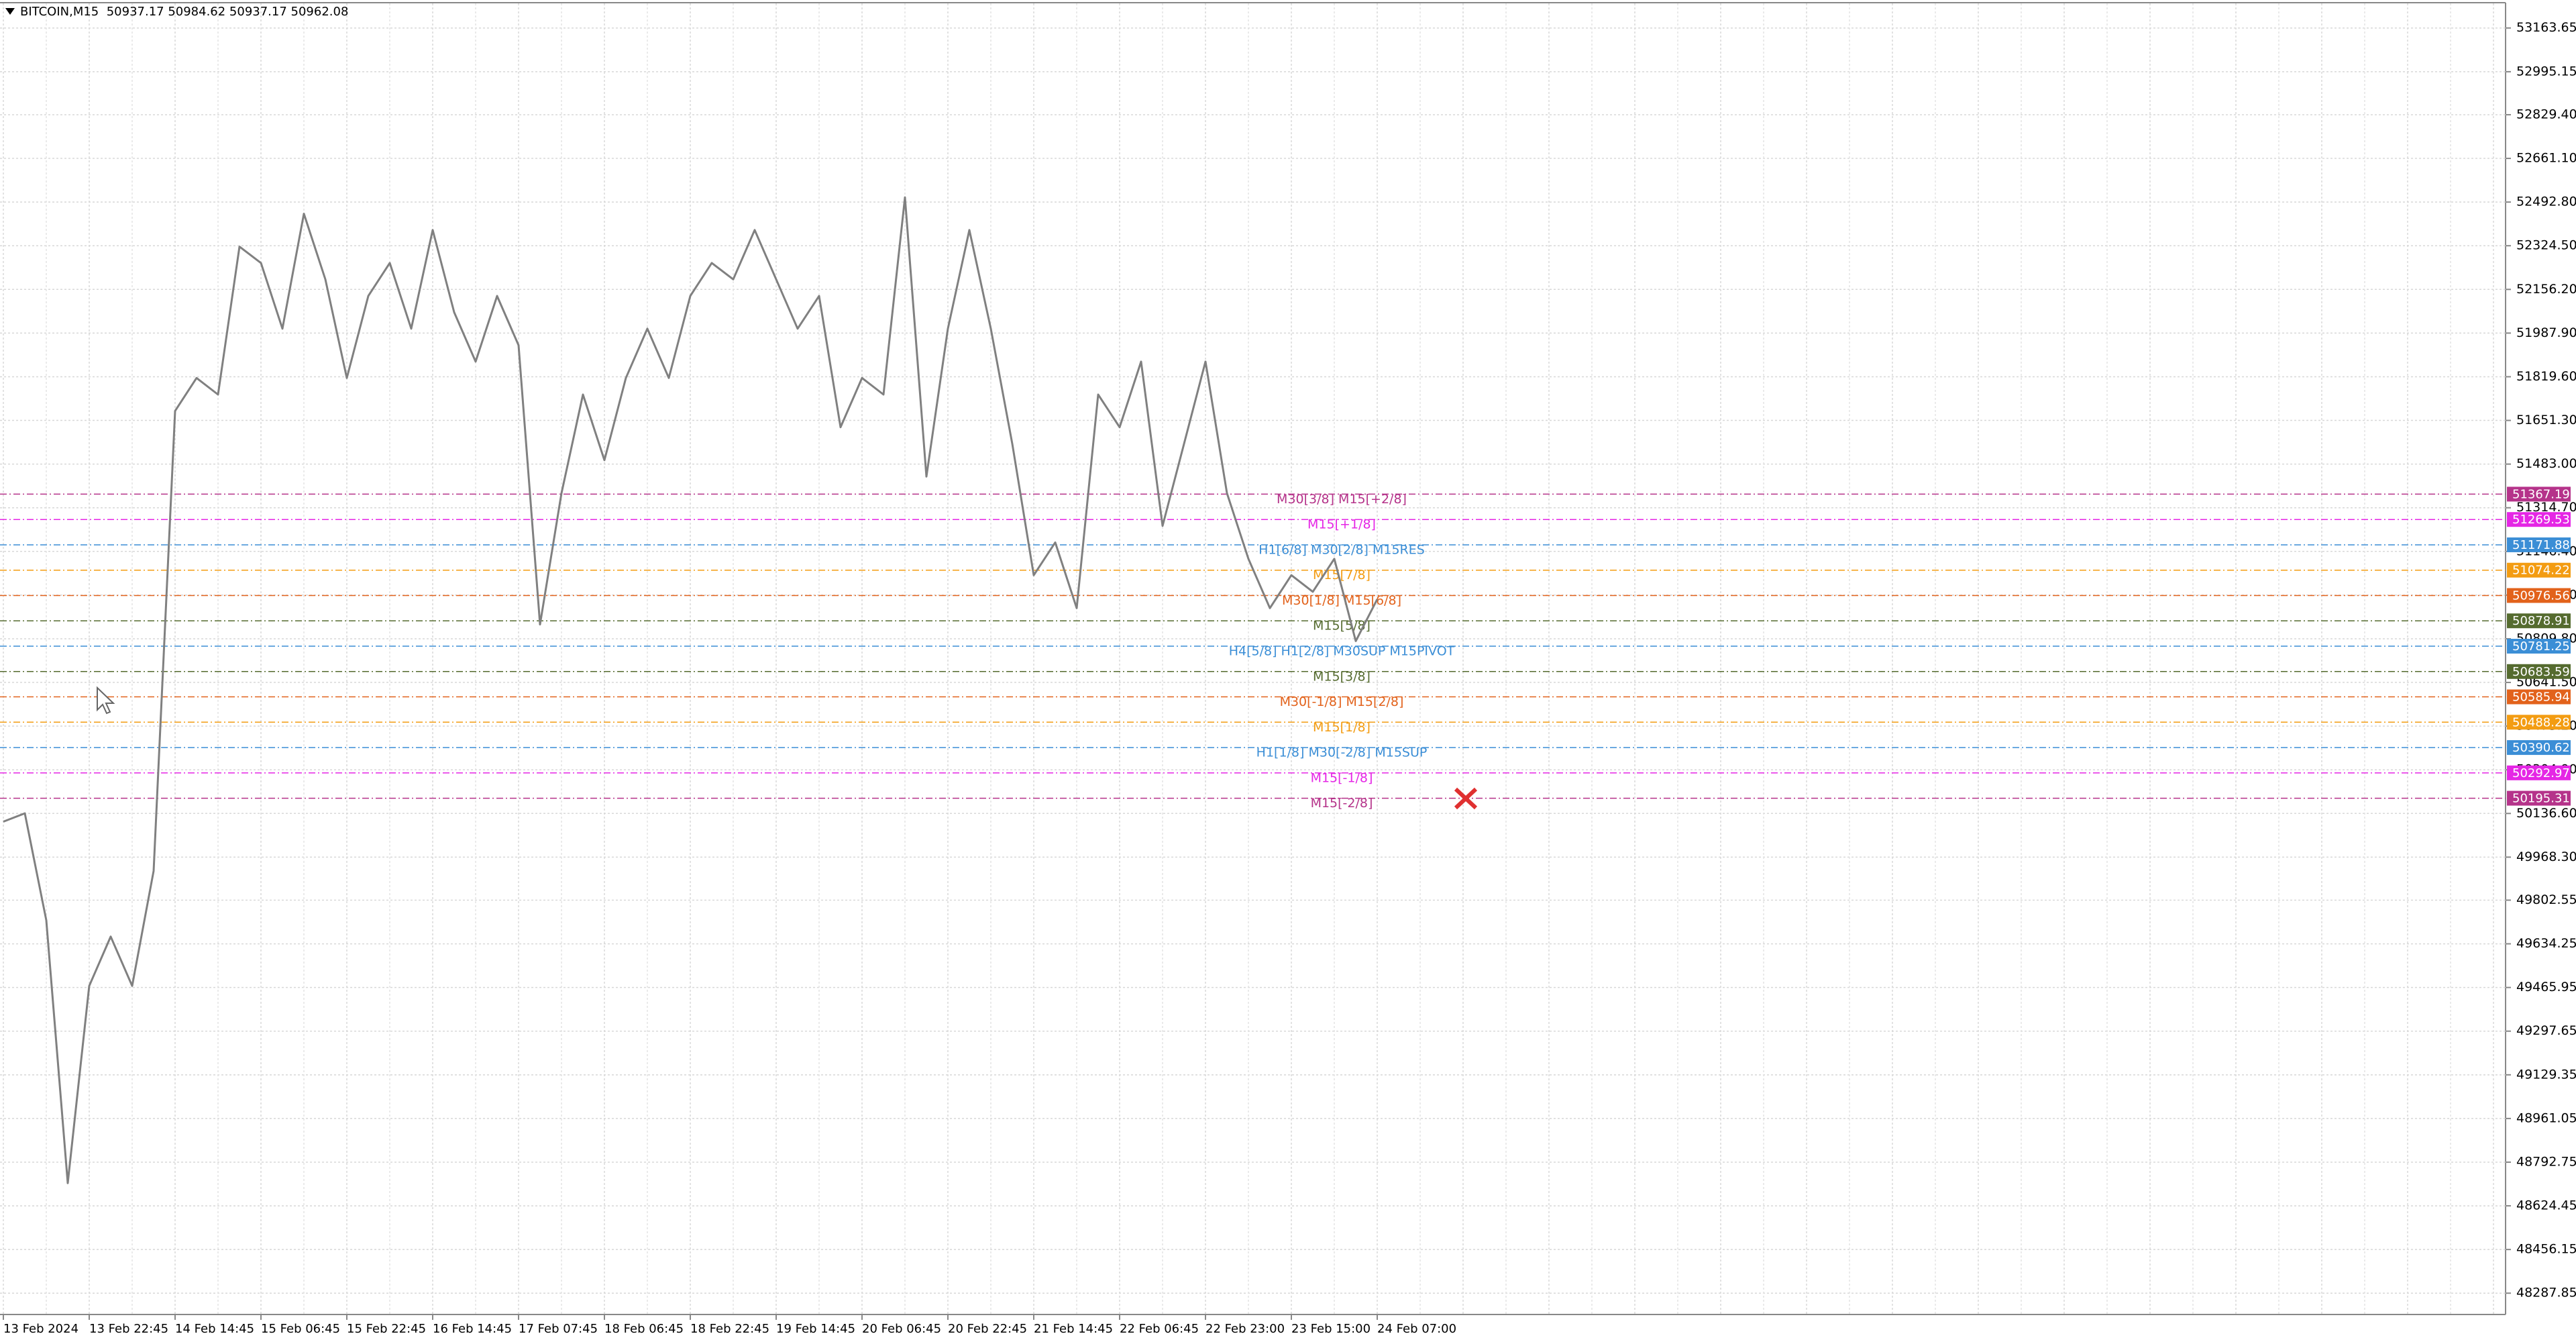 Image resolution: width=2576 pixels, height=1342 pixels. Describe the element at coordinates (128, 1329) in the screenshot. I see `x-tick-label: 13 Feb 22:45` at that location.